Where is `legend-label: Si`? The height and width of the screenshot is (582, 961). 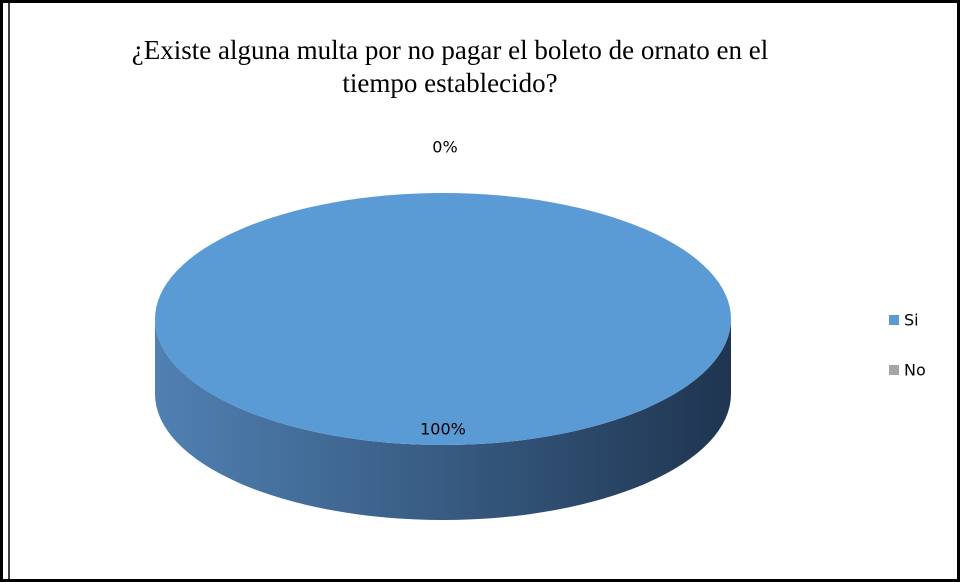
legend-label: Si is located at coordinates (911, 320).